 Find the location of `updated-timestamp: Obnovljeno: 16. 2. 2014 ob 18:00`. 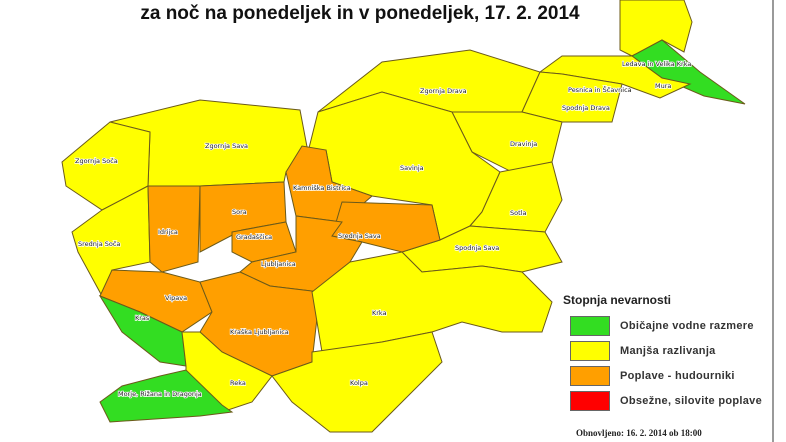

updated-timestamp: Obnovljeno: 16. 2. 2014 ob 18:00 is located at coordinates (639, 433).